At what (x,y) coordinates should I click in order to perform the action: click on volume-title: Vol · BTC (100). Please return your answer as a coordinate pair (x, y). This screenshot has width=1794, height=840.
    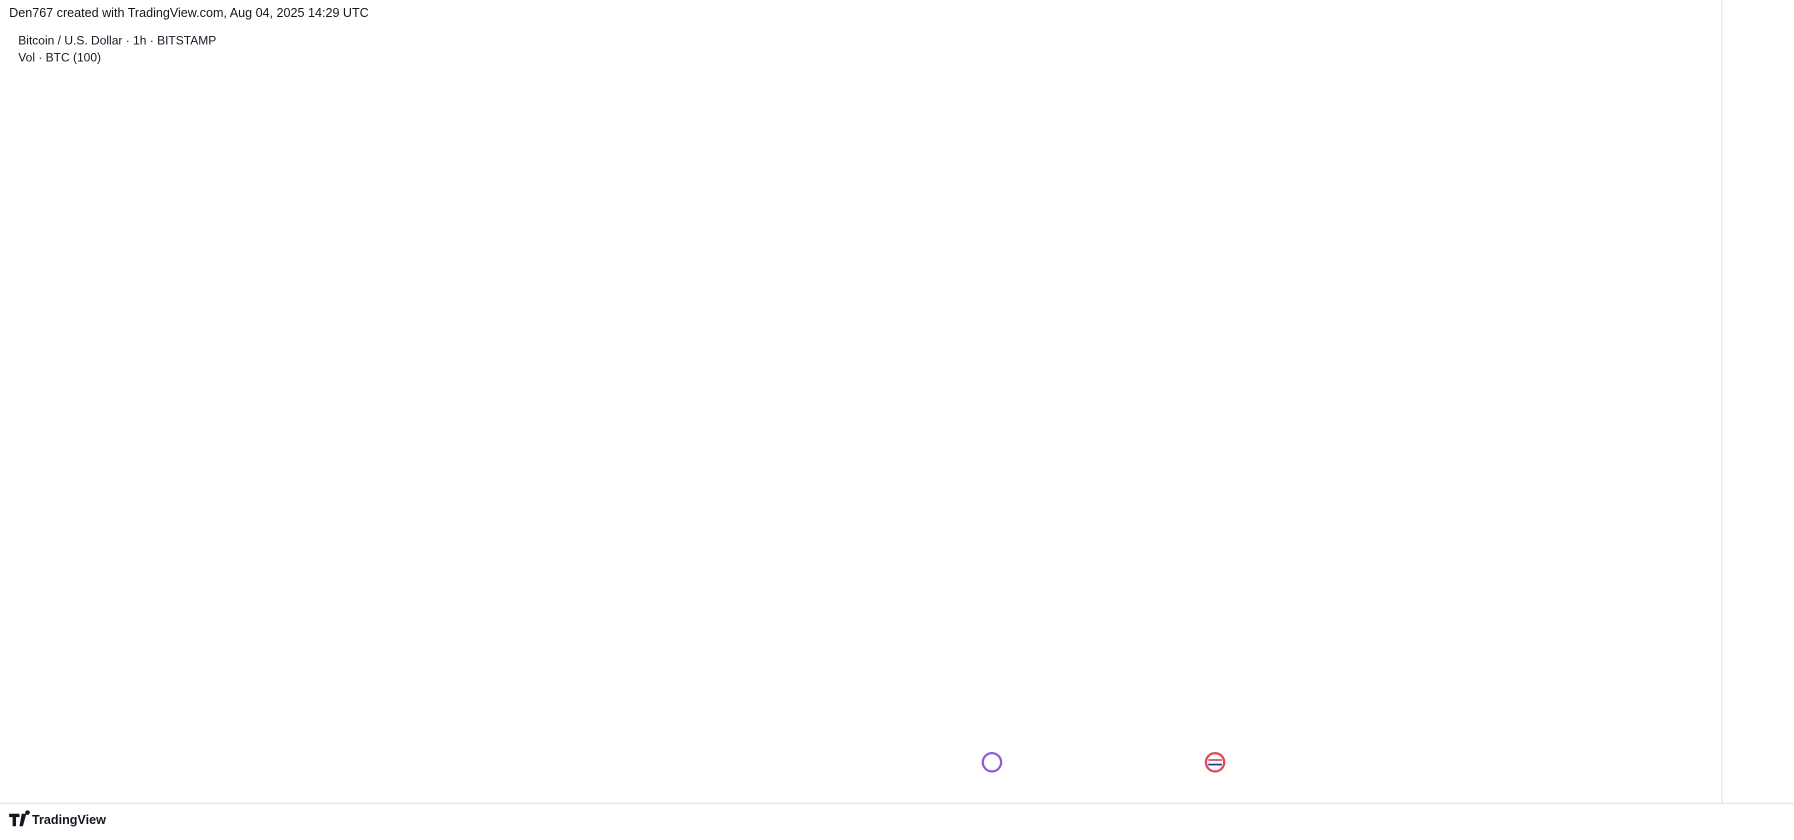
    Looking at the image, I should click on (59, 57).